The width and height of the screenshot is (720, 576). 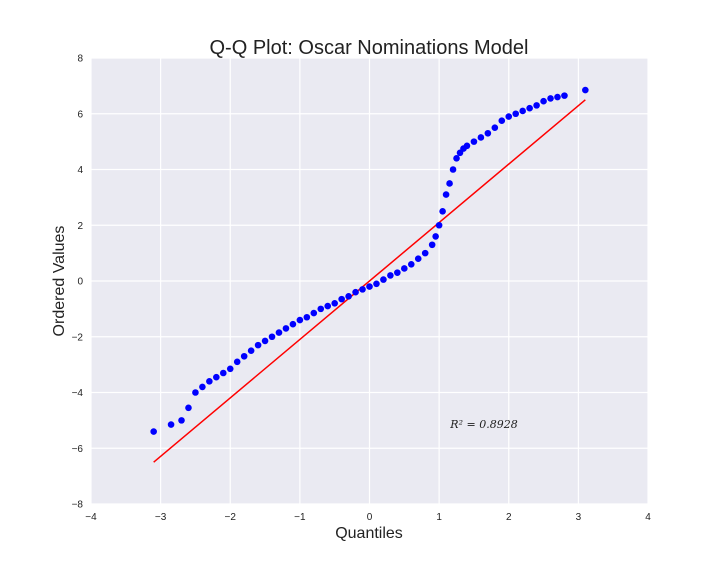 I want to click on r-squared-annotation: R² = 0.8928, so click(x=483, y=424).